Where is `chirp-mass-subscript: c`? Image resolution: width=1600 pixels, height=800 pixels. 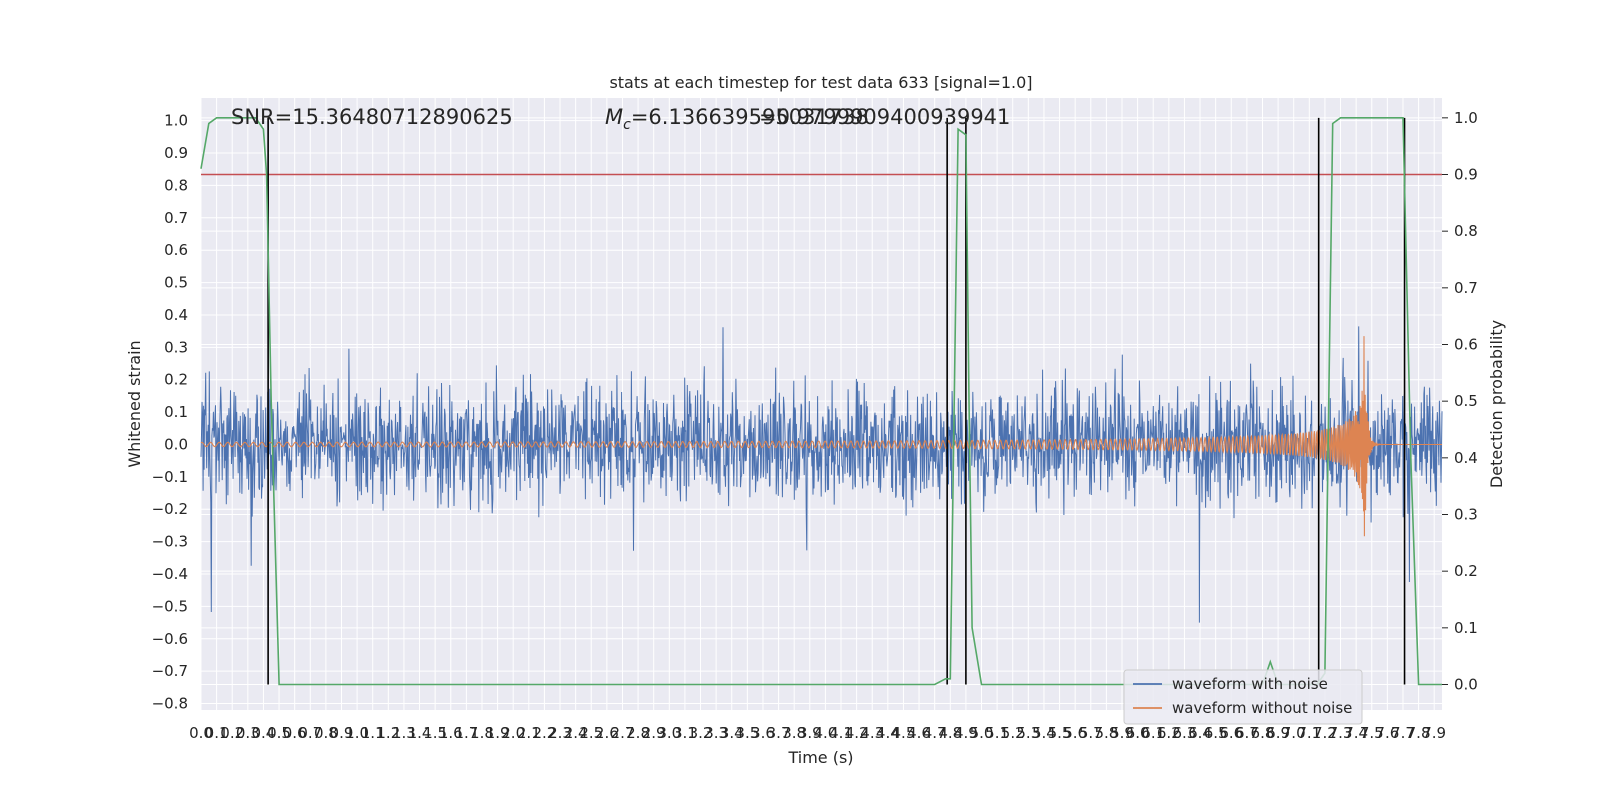 chirp-mass-subscript: c is located at coordinates (627, 125).